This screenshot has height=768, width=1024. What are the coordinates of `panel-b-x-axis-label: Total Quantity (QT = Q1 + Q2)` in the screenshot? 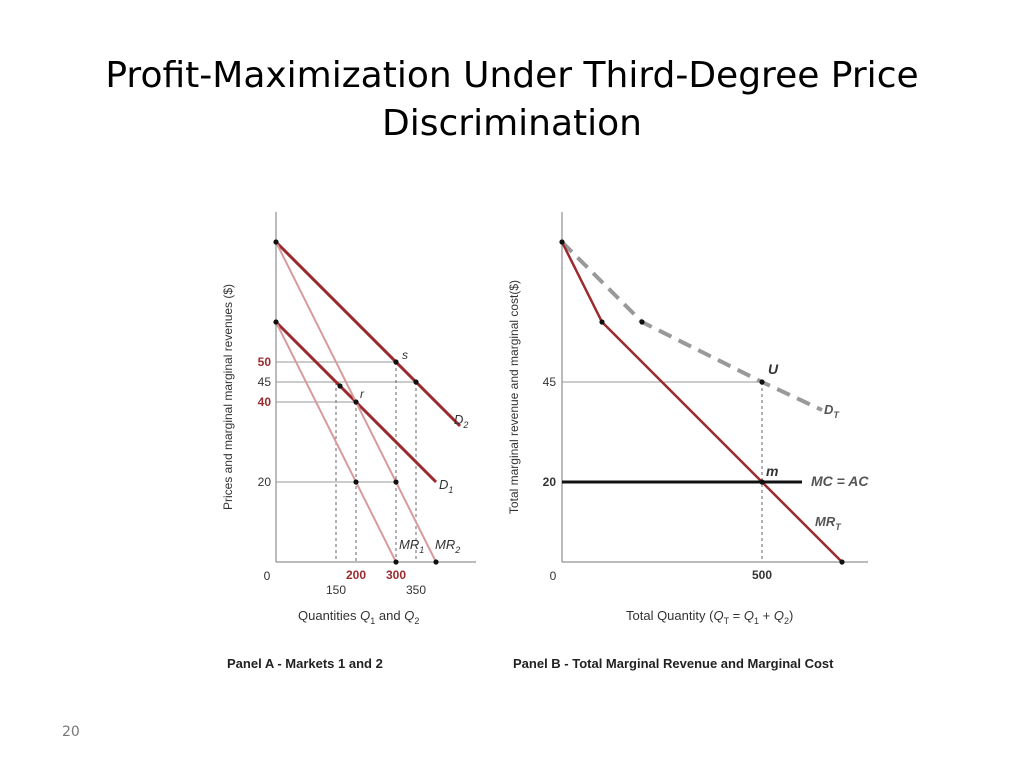 It's located at (709, 617).